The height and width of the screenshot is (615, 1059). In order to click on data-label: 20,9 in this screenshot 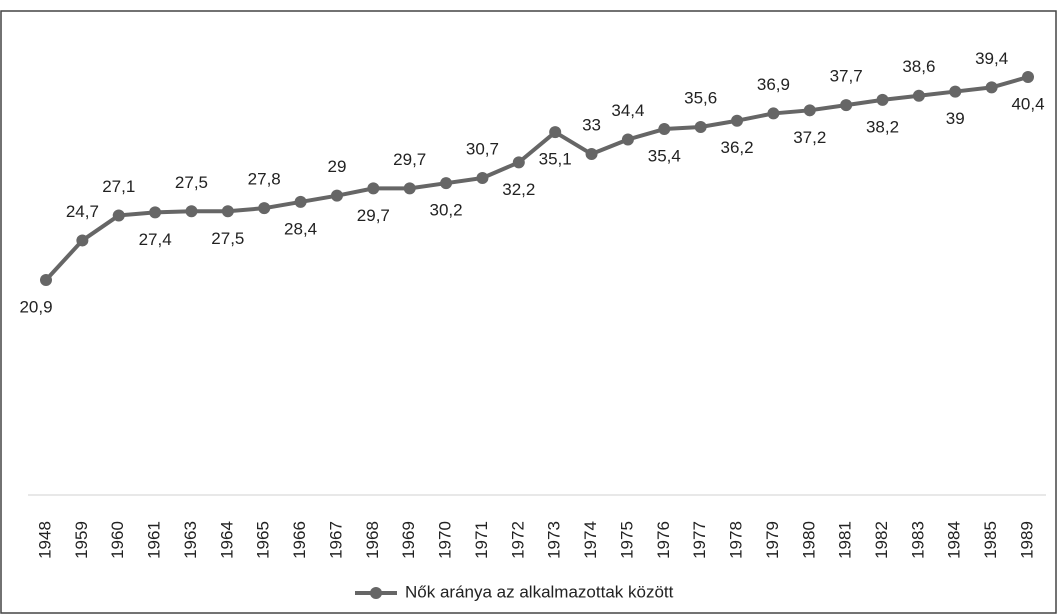, I will do `click(35, 306)`.